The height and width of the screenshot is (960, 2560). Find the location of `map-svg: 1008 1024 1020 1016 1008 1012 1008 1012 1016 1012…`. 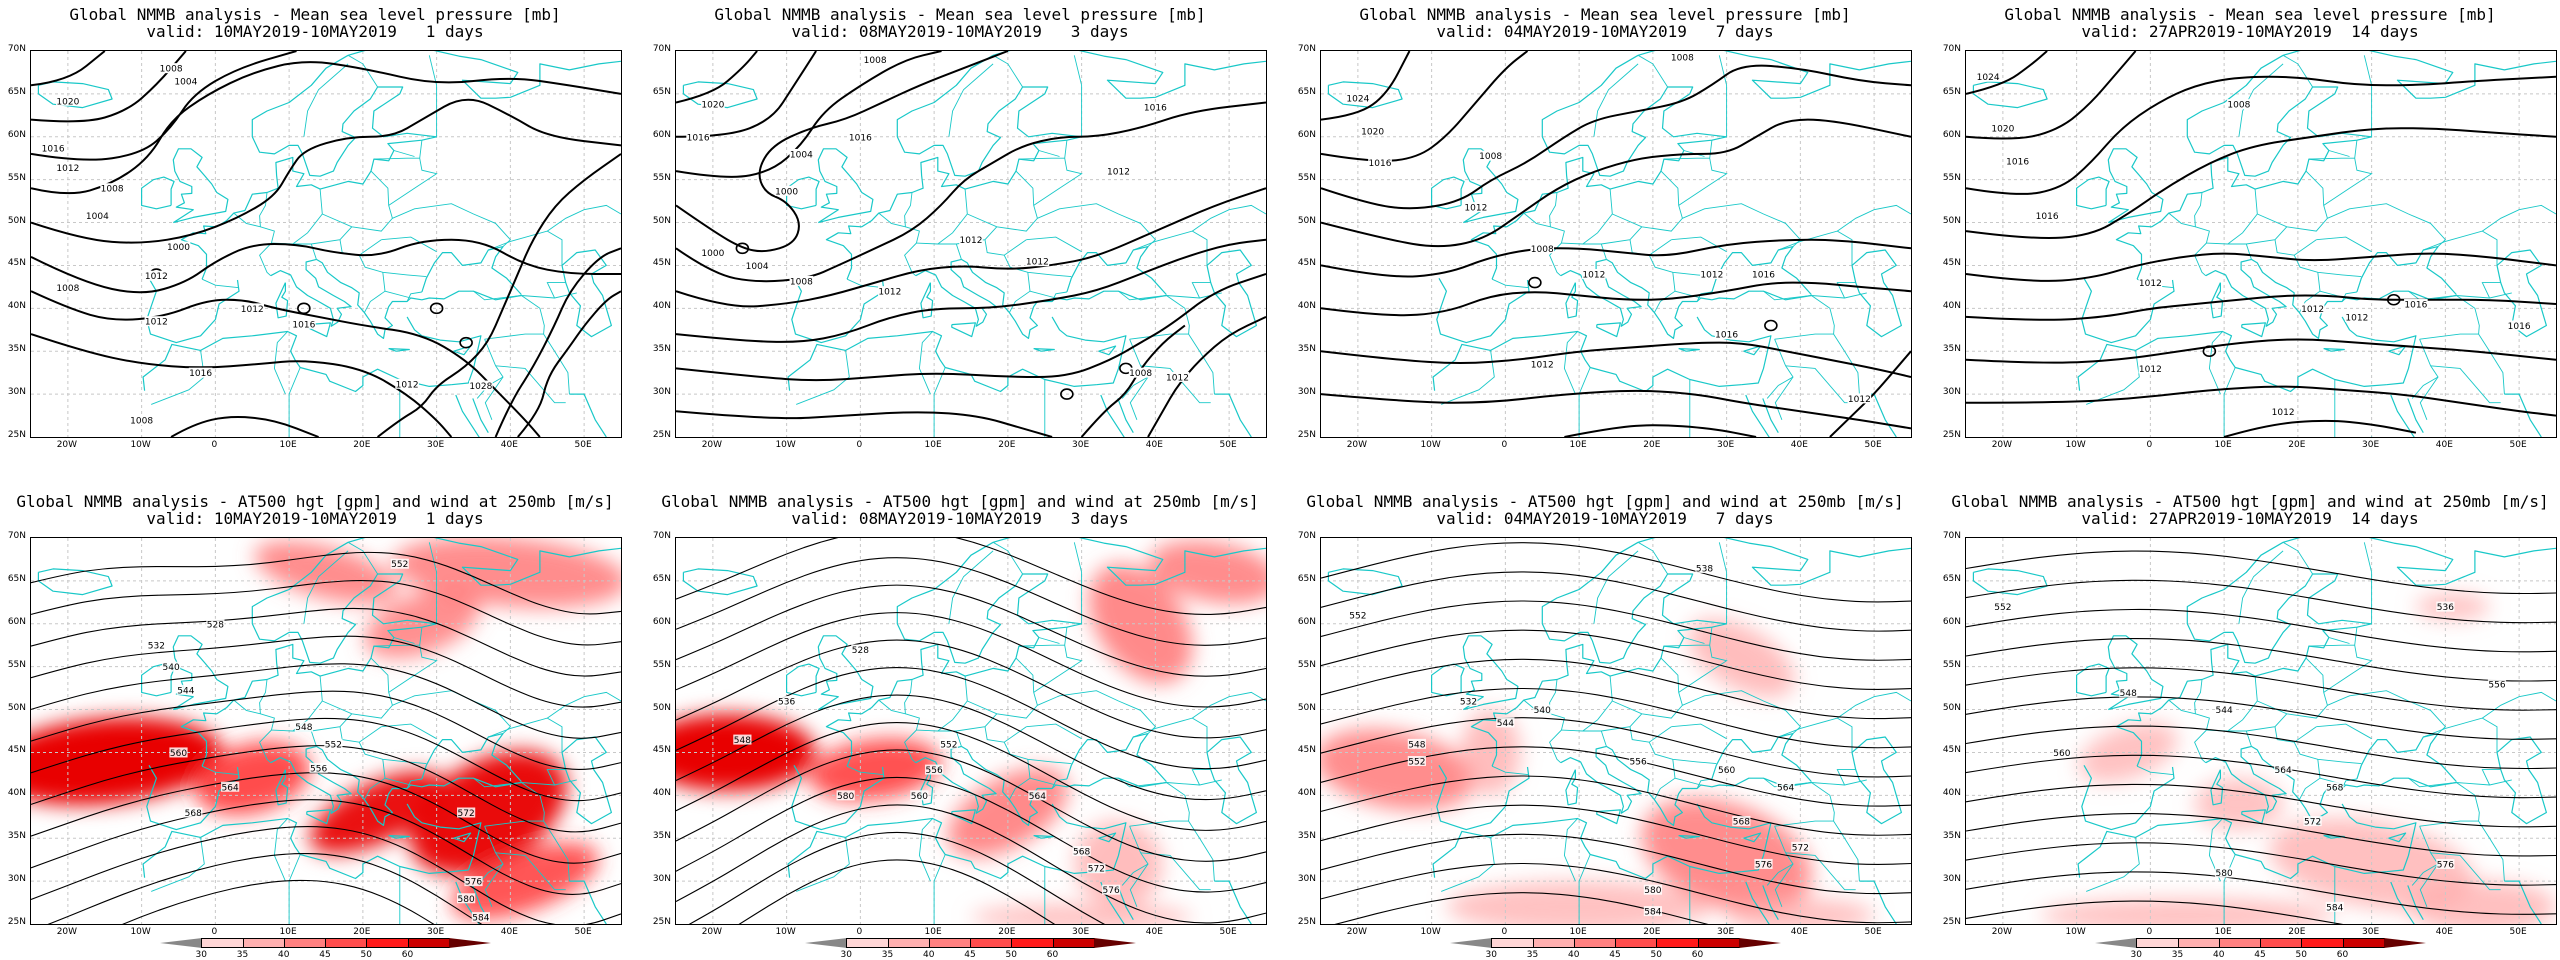

map-svg: 1008 1024 1020 1016 1008 1012 1008 1012 1016 1012… is located at coordinates (1616, 244).